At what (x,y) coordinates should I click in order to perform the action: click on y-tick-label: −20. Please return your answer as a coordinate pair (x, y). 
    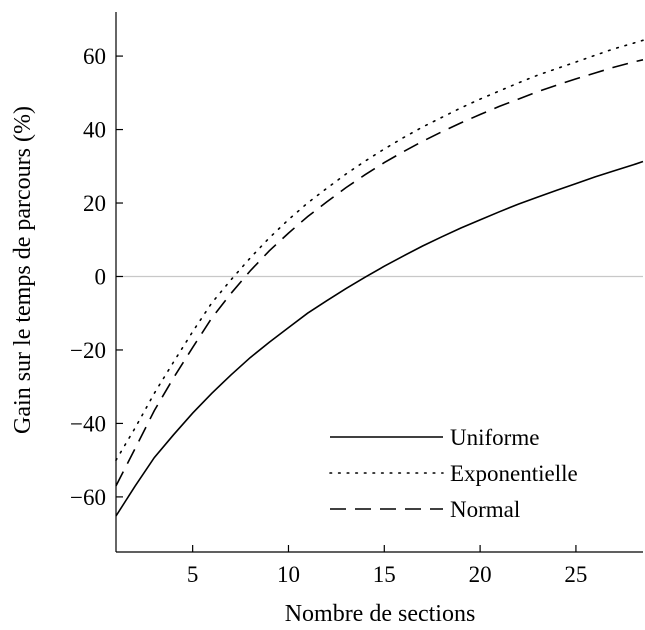
    Looking at the image, I should click on (88, 350).